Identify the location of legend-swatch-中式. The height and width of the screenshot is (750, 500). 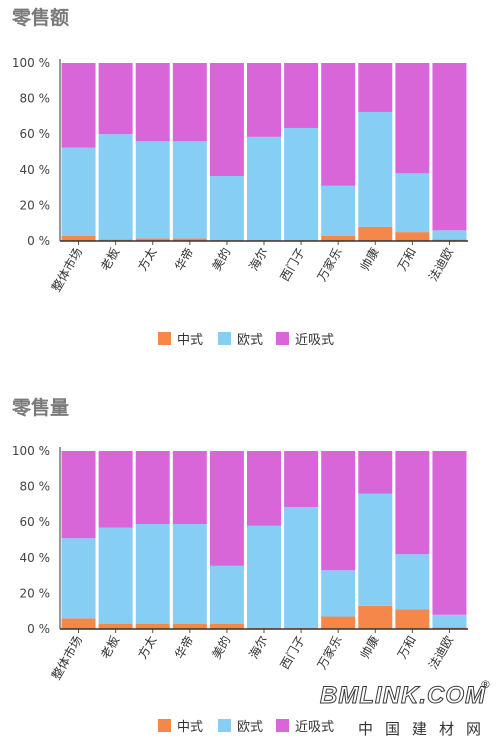
(164, 338).